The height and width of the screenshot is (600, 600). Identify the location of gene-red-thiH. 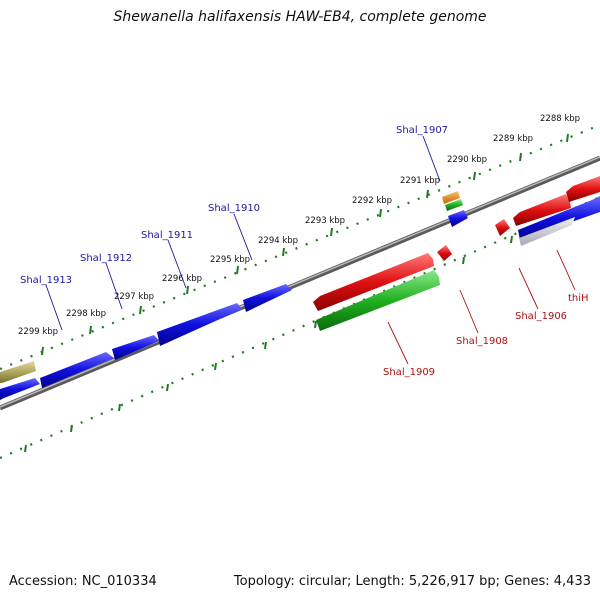
(583, 189).